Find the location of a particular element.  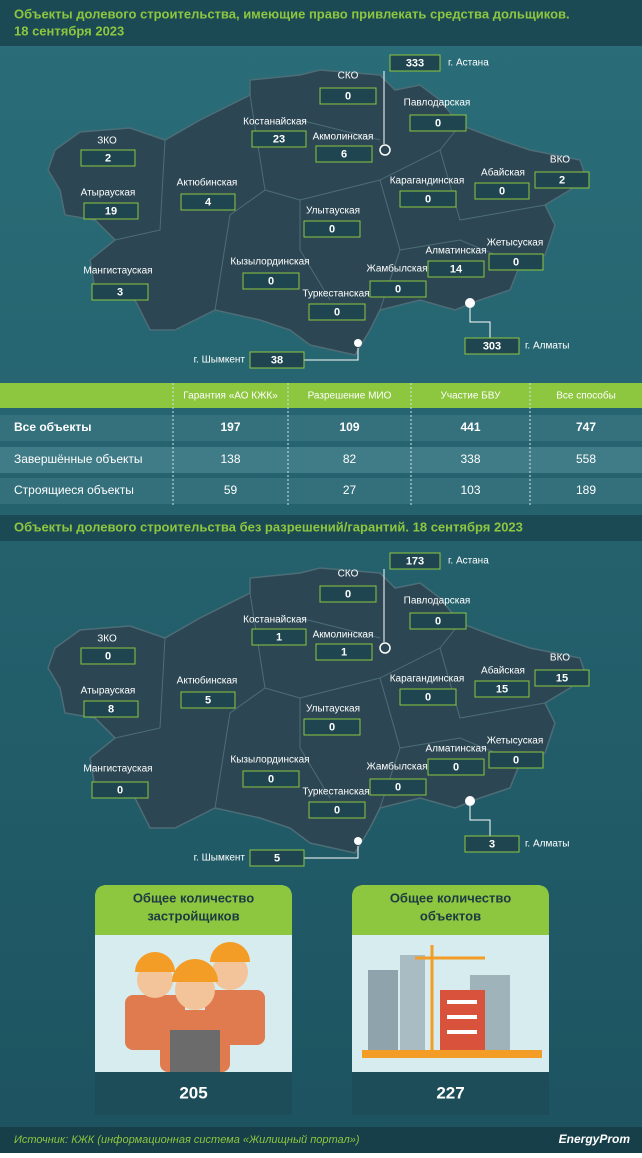

region-name: Карагандинская is located at coordinates (427, 181).